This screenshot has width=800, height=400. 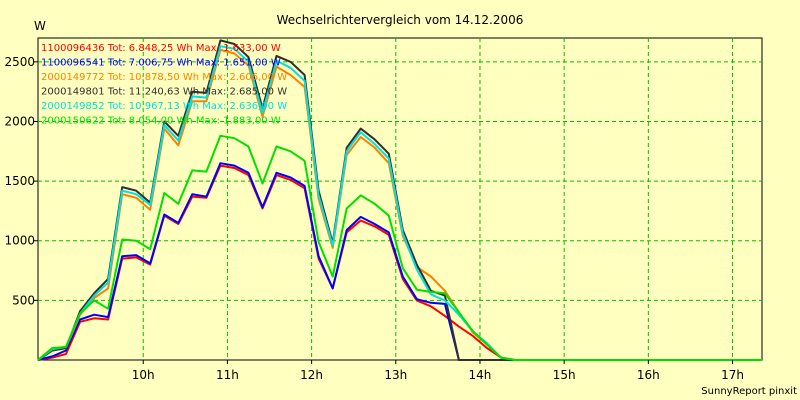 I want to click on x-tick-label: 13h, so click(x=395, y=375).